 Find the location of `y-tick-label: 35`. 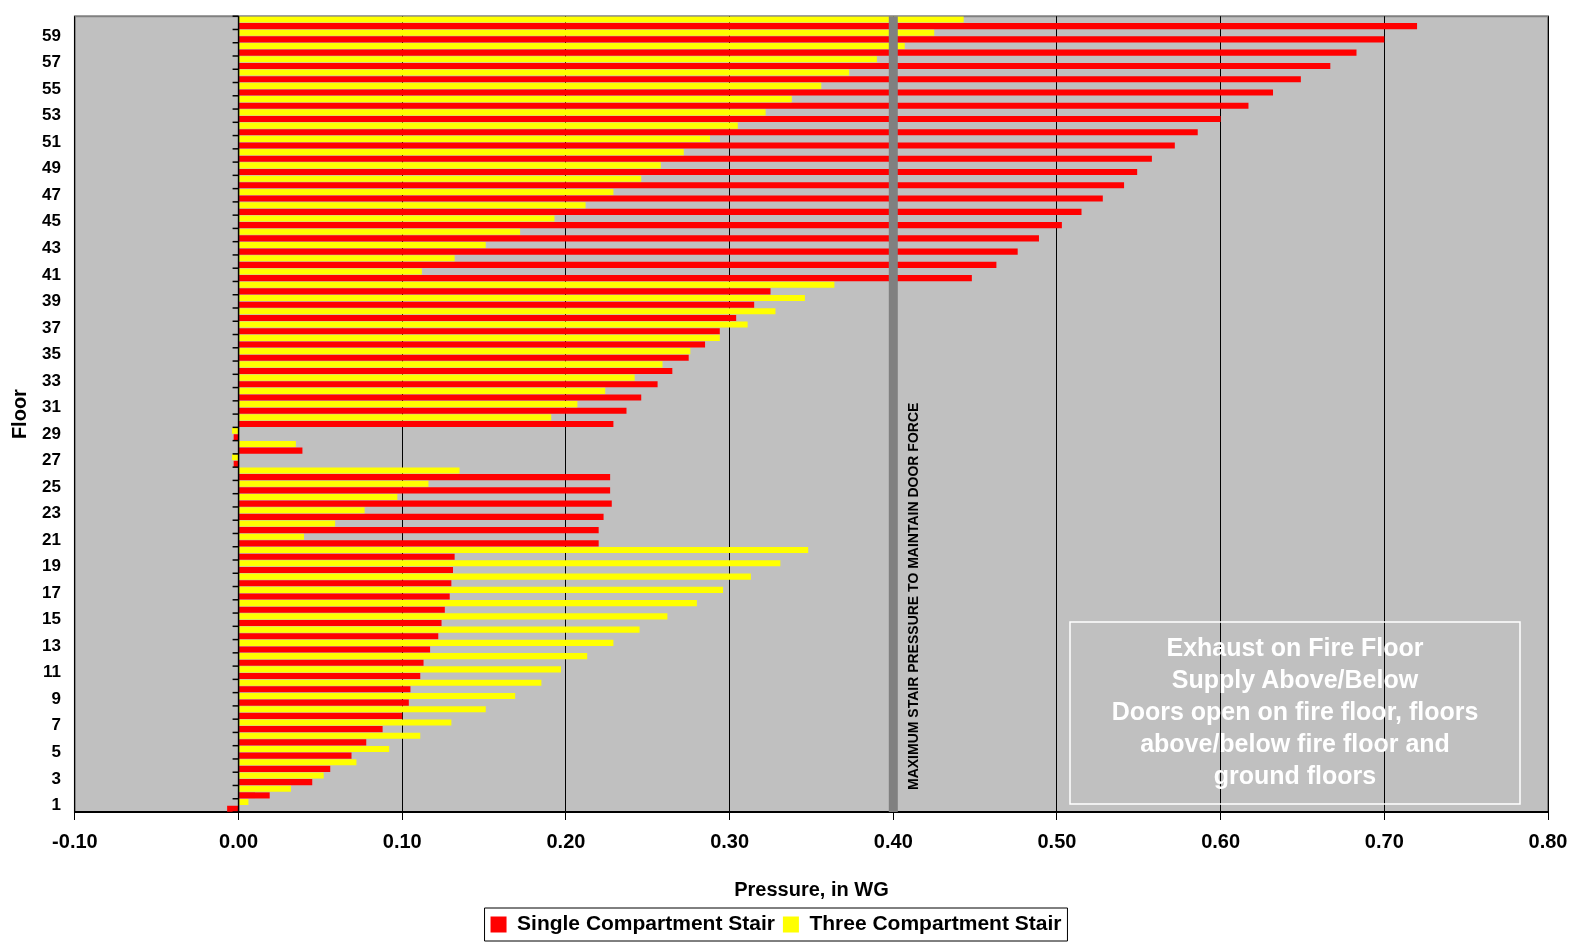

y-tick-label: 35 is located at coordinates (51, 354).